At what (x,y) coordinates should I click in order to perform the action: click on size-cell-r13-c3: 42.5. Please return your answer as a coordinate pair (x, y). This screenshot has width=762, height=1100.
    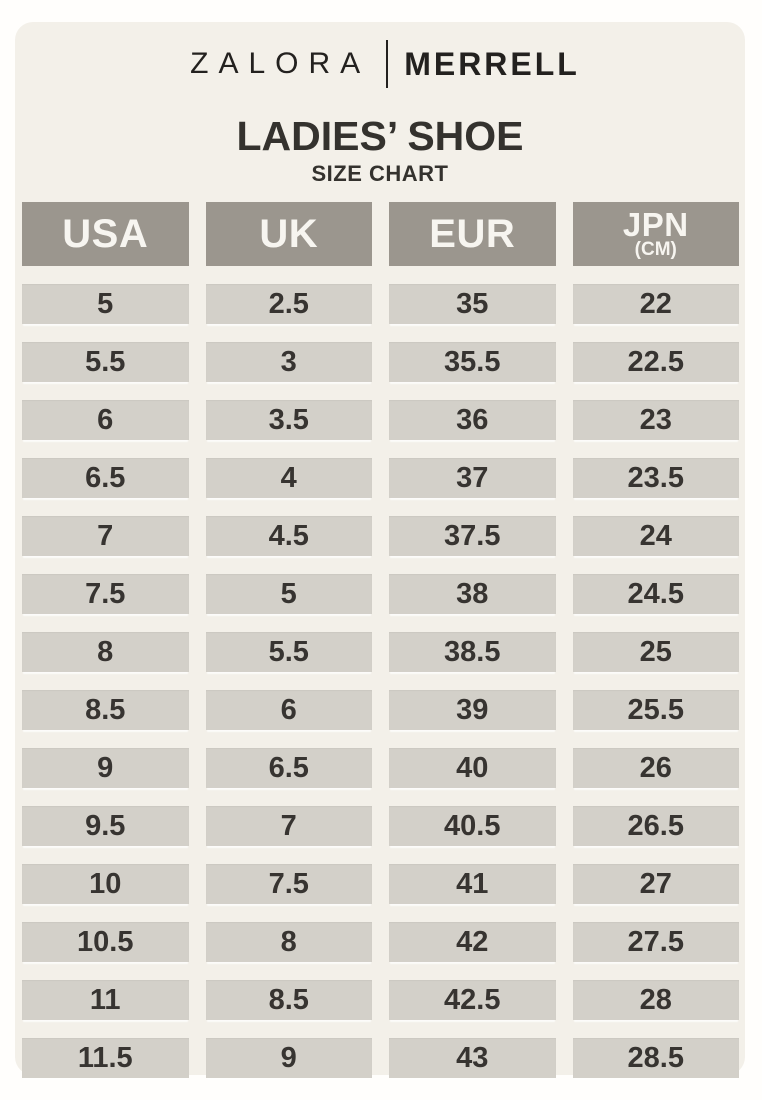
    Looking at the image, I should click on (472, 1000).